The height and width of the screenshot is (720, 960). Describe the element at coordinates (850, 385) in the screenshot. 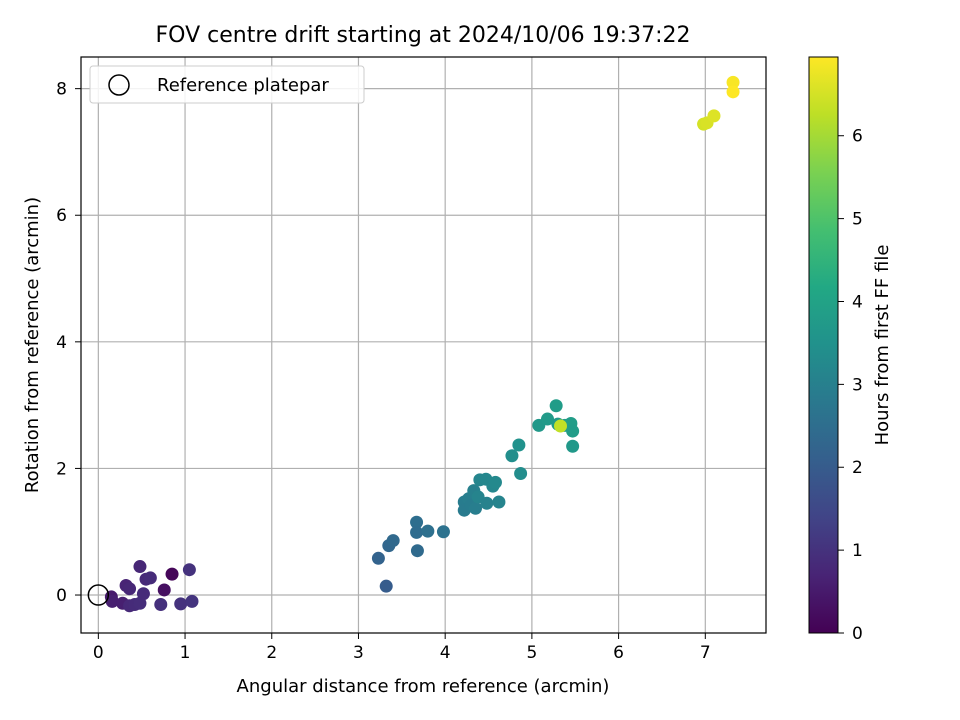

I see `colorbar-ticks: 0 1 2 3 4 5 6` at that location.